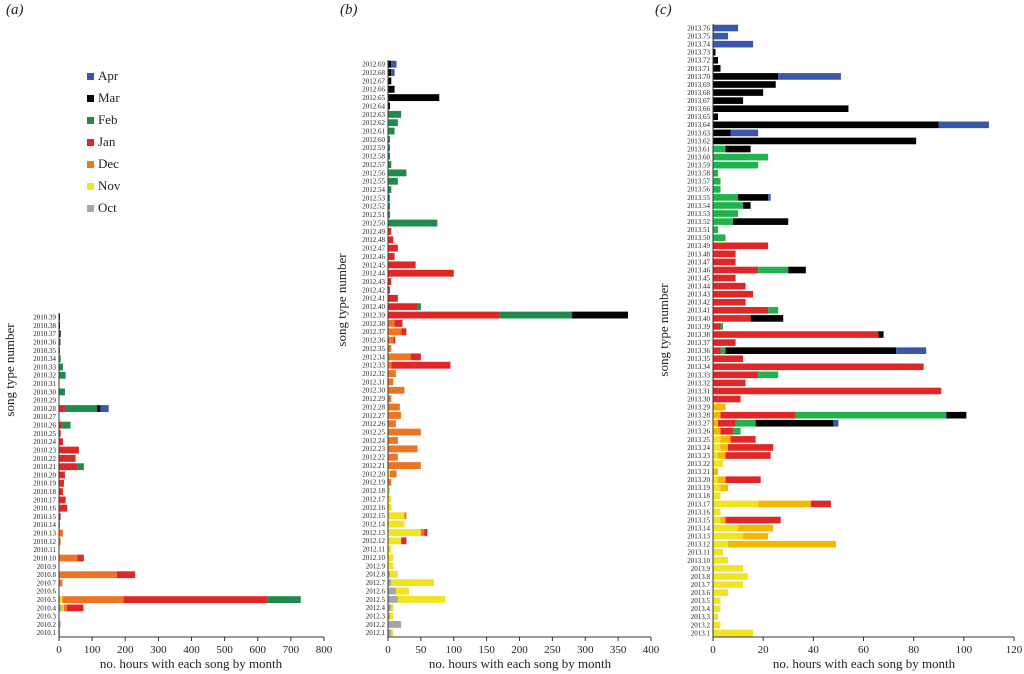 The width and height of the screenshot is (1024, 674). I want to click on y-tick-label: 2013.65, so click(698, 117).